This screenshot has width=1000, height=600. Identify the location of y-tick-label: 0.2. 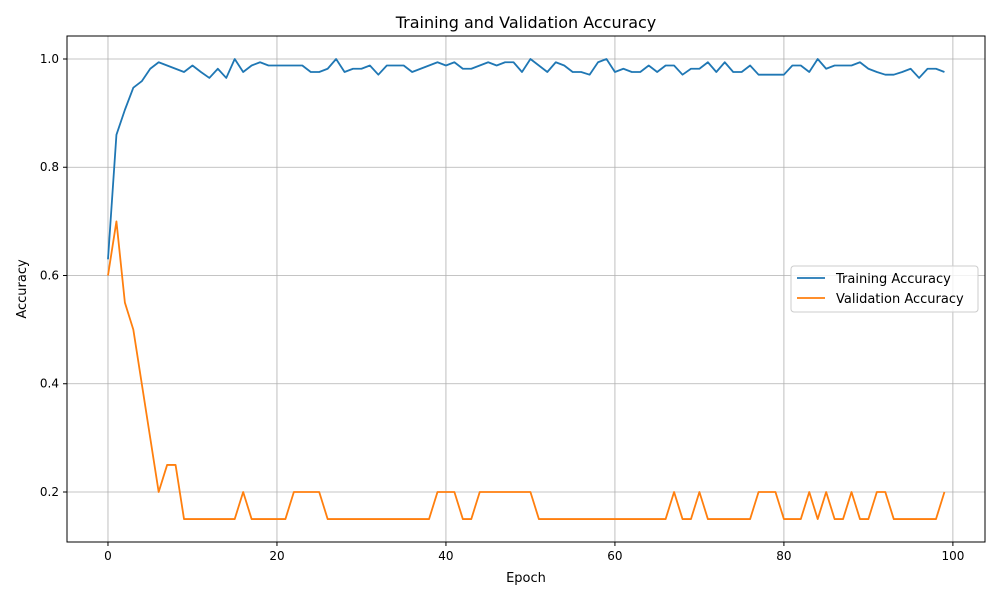
(49, 492).